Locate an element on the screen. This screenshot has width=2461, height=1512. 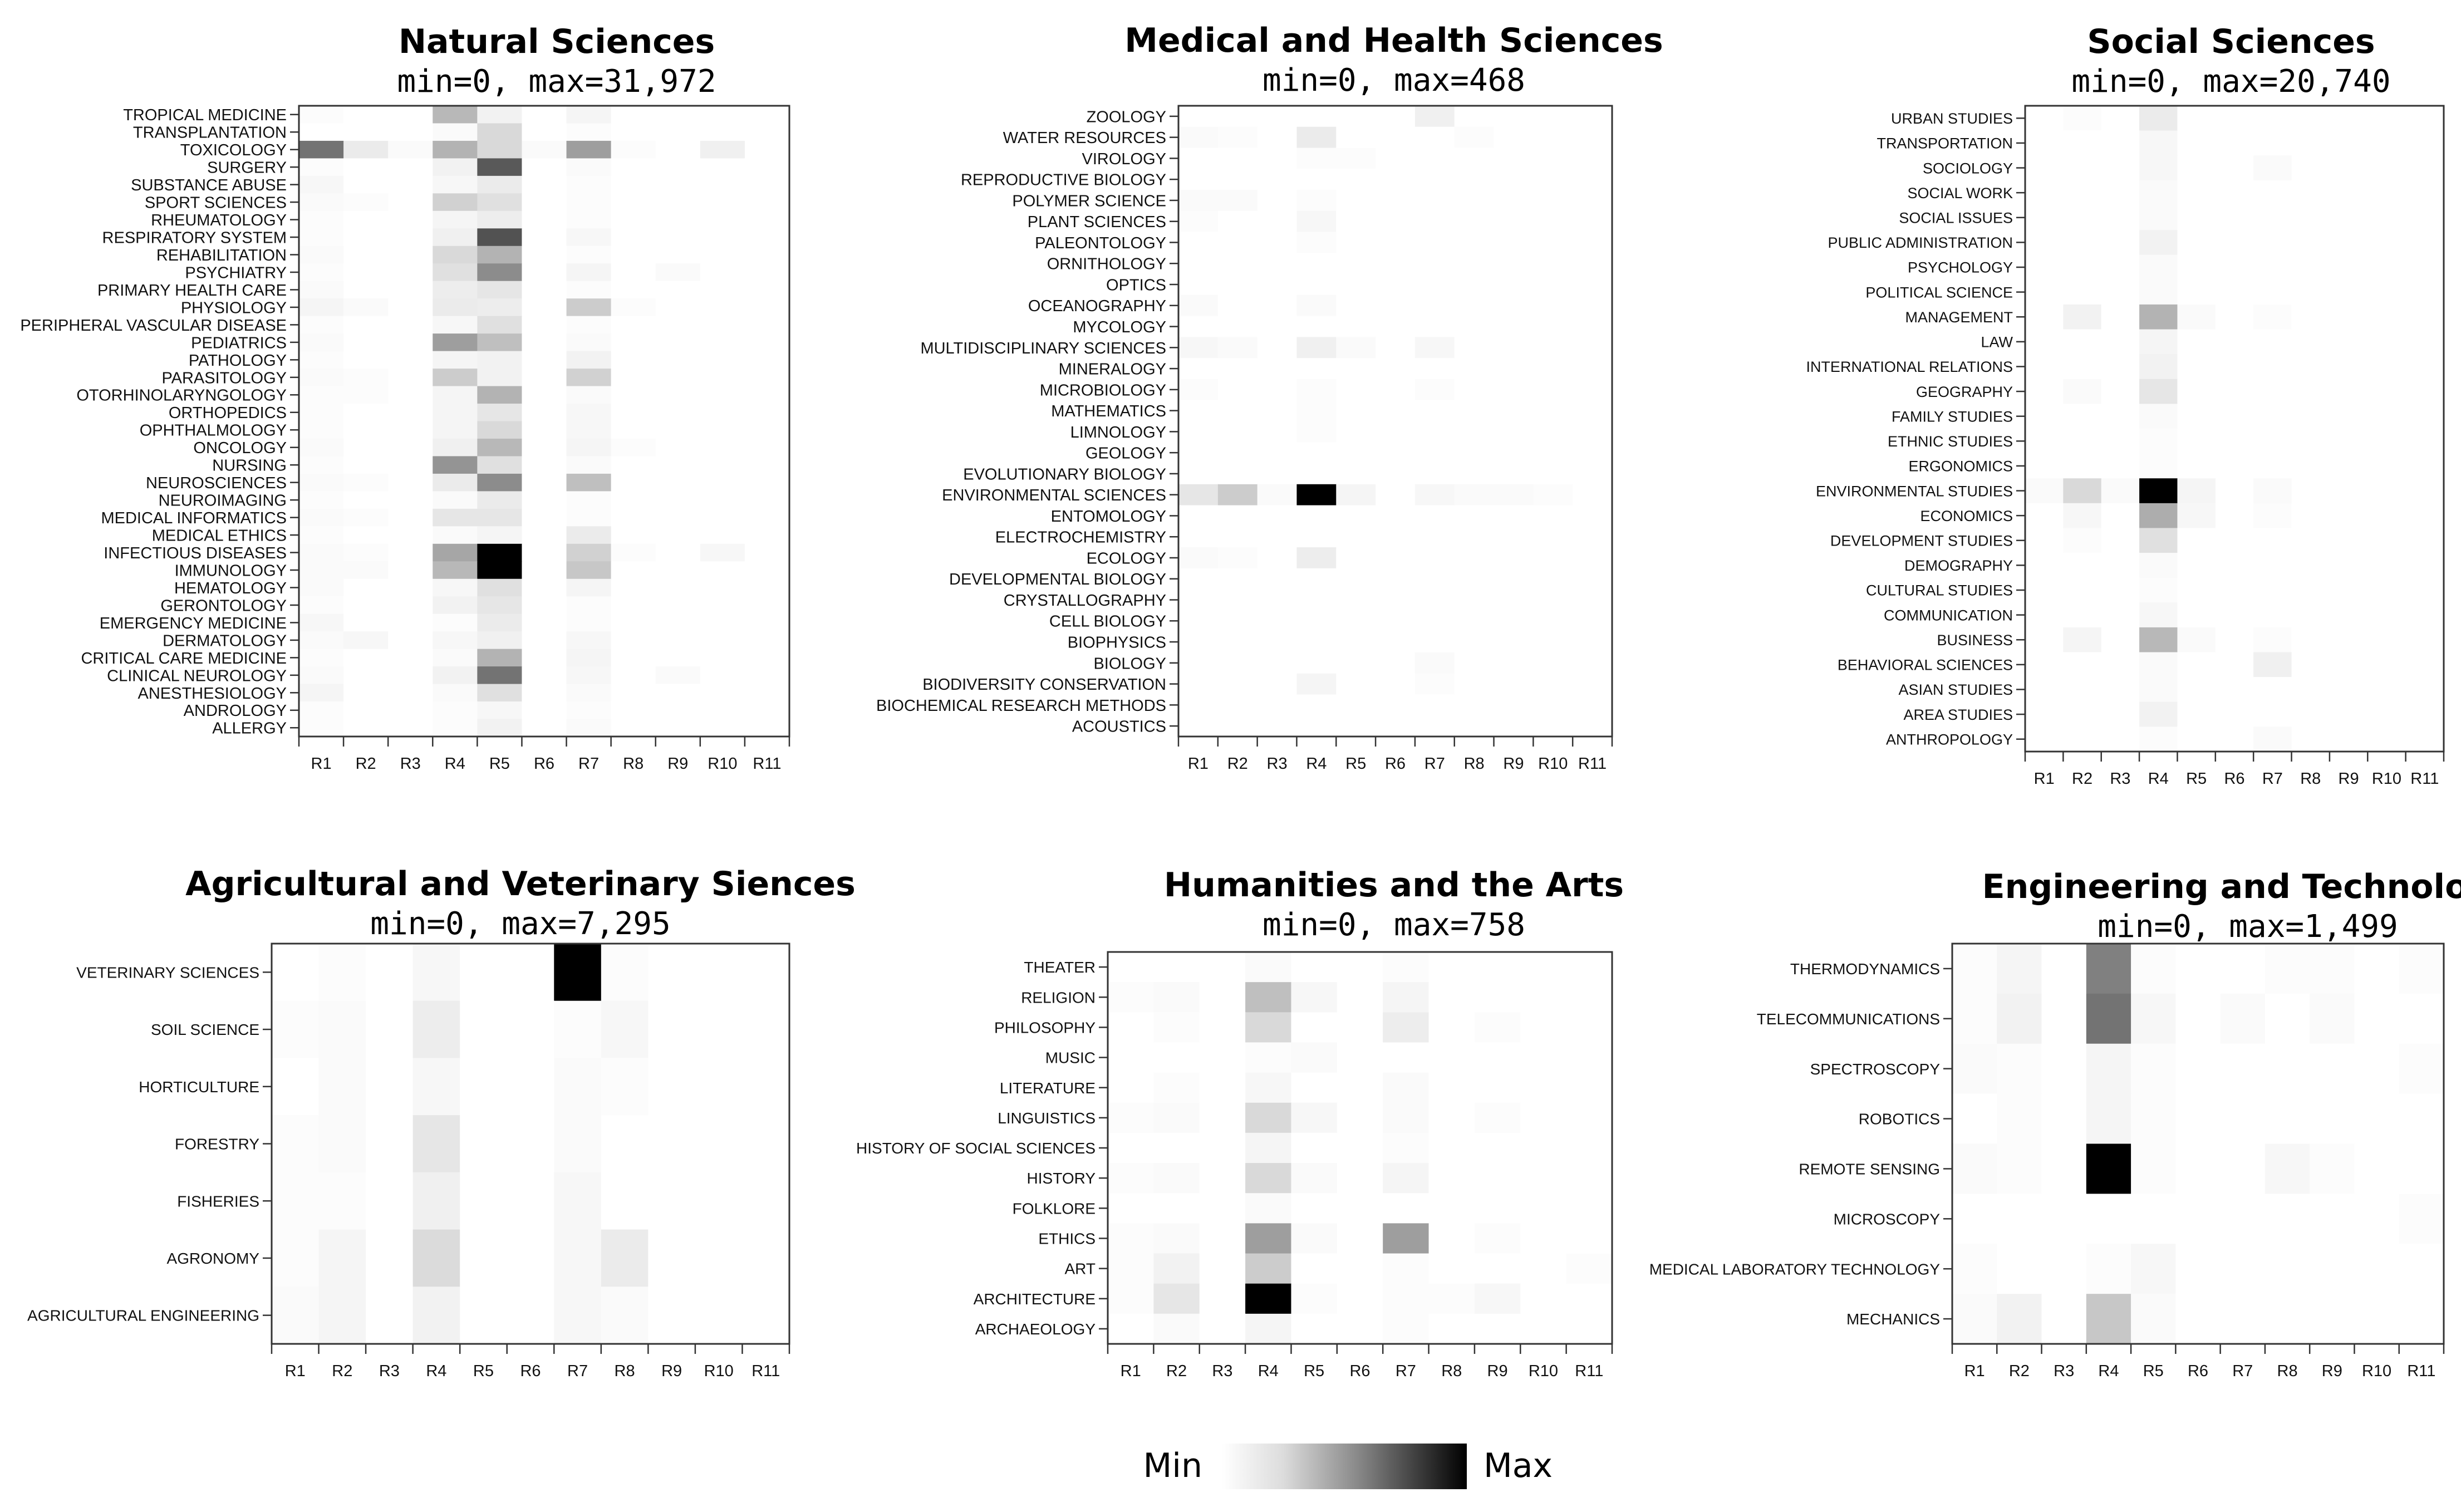
row-label: ART is located at coordinates (1080, 1269).